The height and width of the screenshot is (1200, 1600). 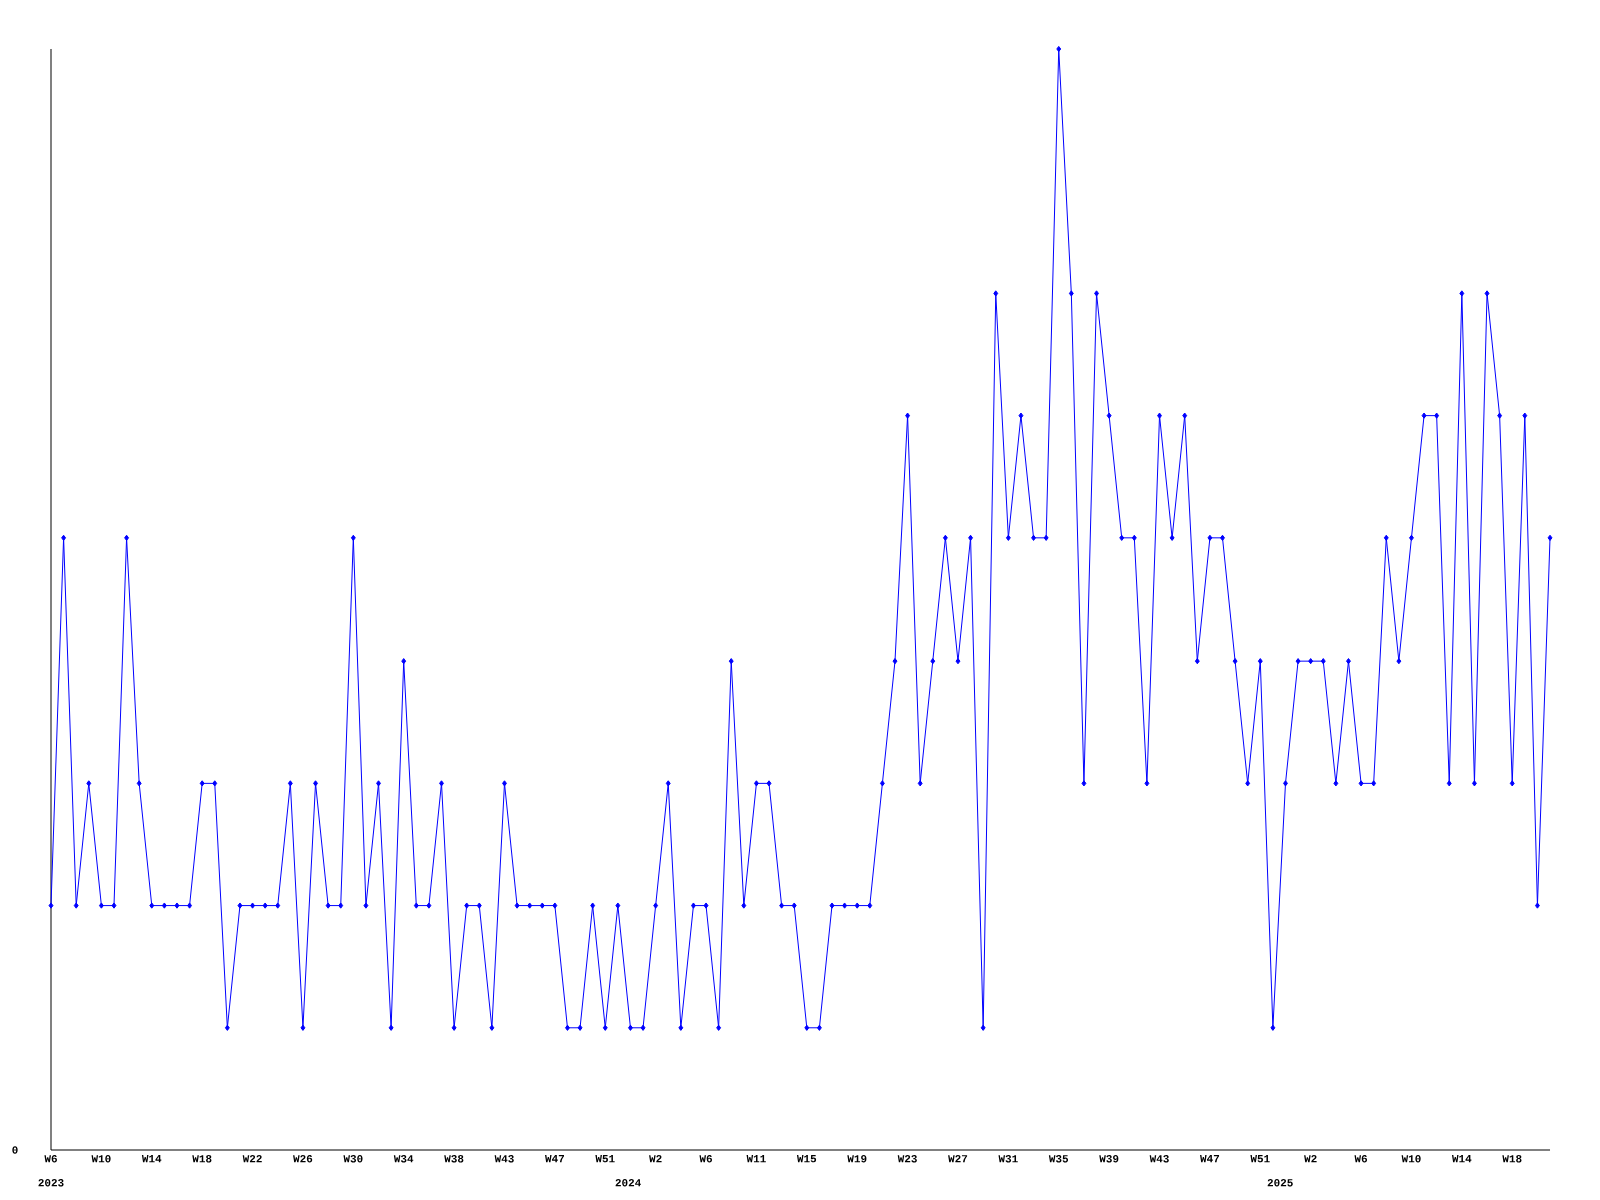 I want to click on x-tick-label: W15, so click(x=806, y=1159).